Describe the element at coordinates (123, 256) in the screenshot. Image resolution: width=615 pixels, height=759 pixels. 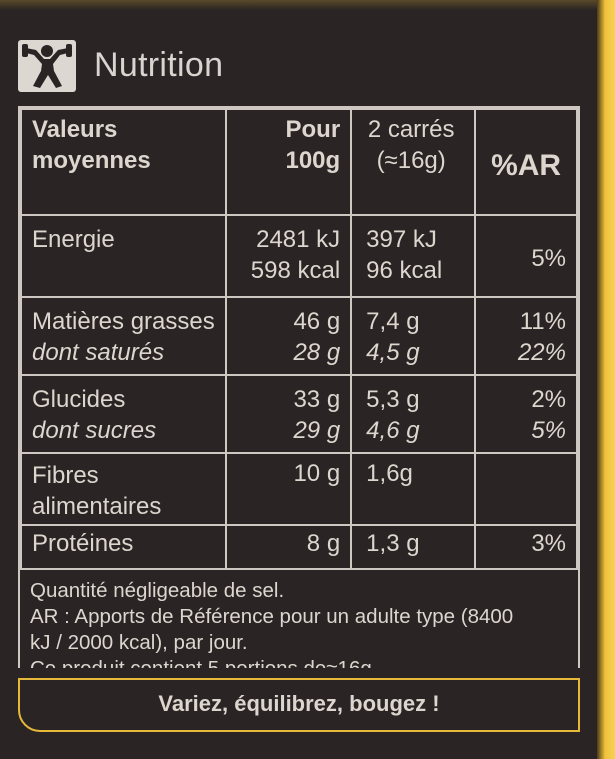
I see `row-label-energie: Energie` at that location.